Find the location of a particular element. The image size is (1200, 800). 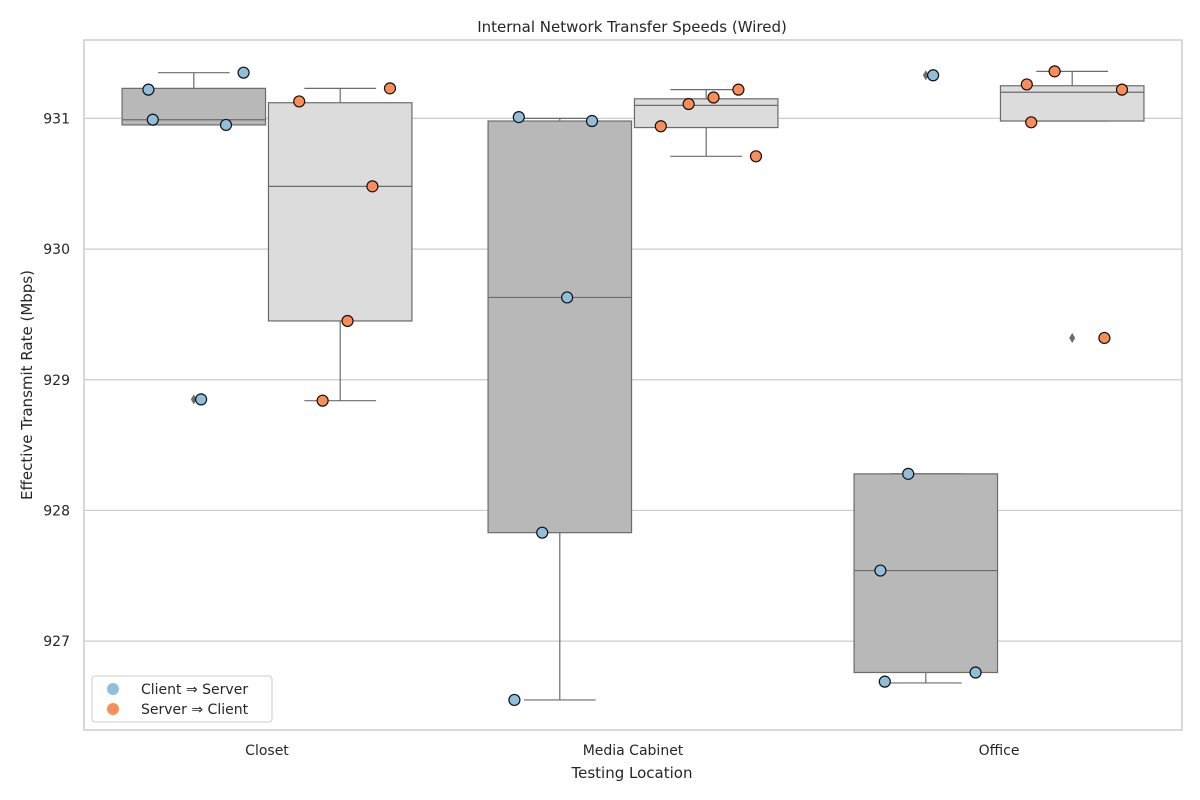

y-tick-label: 931 is located at coordinates (56, 119).